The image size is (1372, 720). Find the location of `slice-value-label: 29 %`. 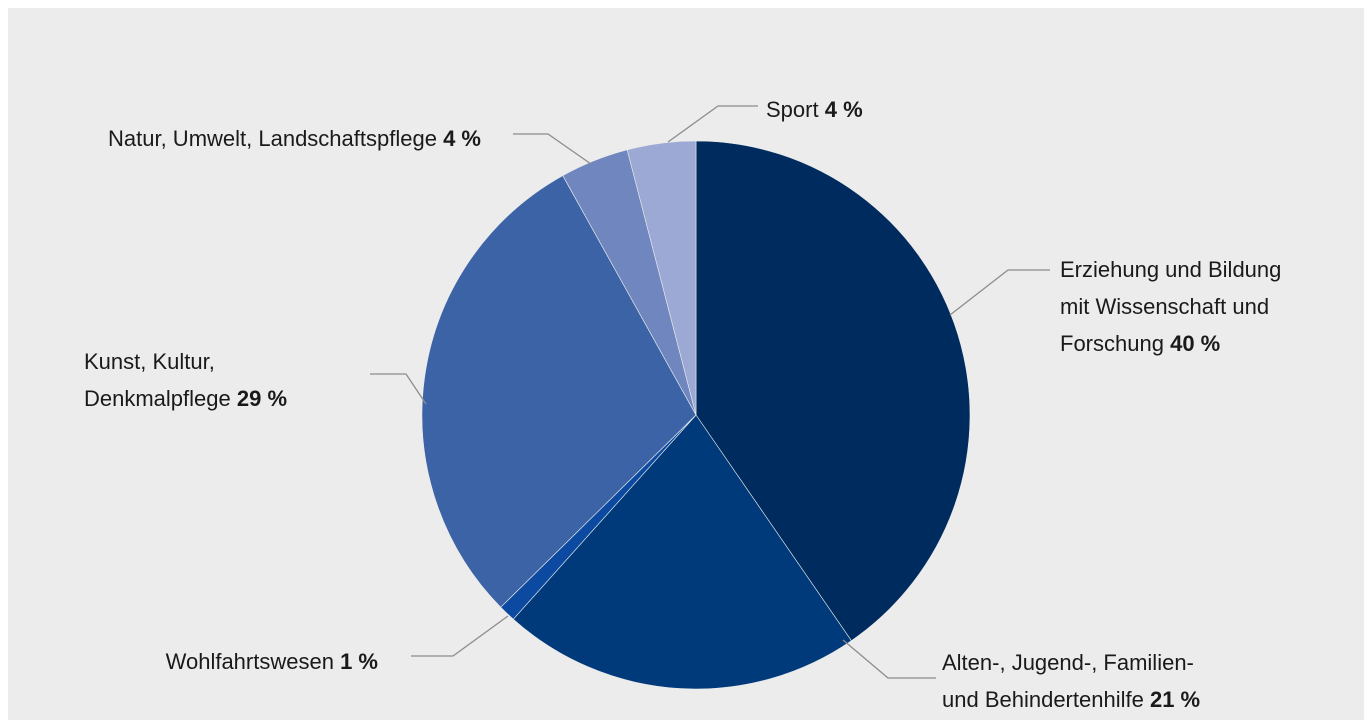

slice-value-label: 29 % is located at coordinates (262, 398).